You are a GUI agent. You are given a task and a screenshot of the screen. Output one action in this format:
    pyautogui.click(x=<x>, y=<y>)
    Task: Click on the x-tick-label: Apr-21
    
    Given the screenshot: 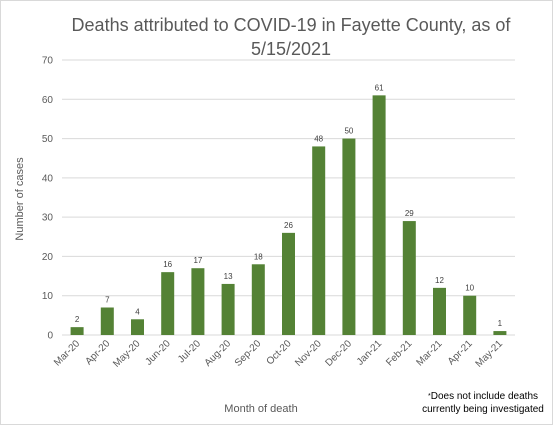 What is the action you would take?
    pyautogui.click(x=460, y=352)
    